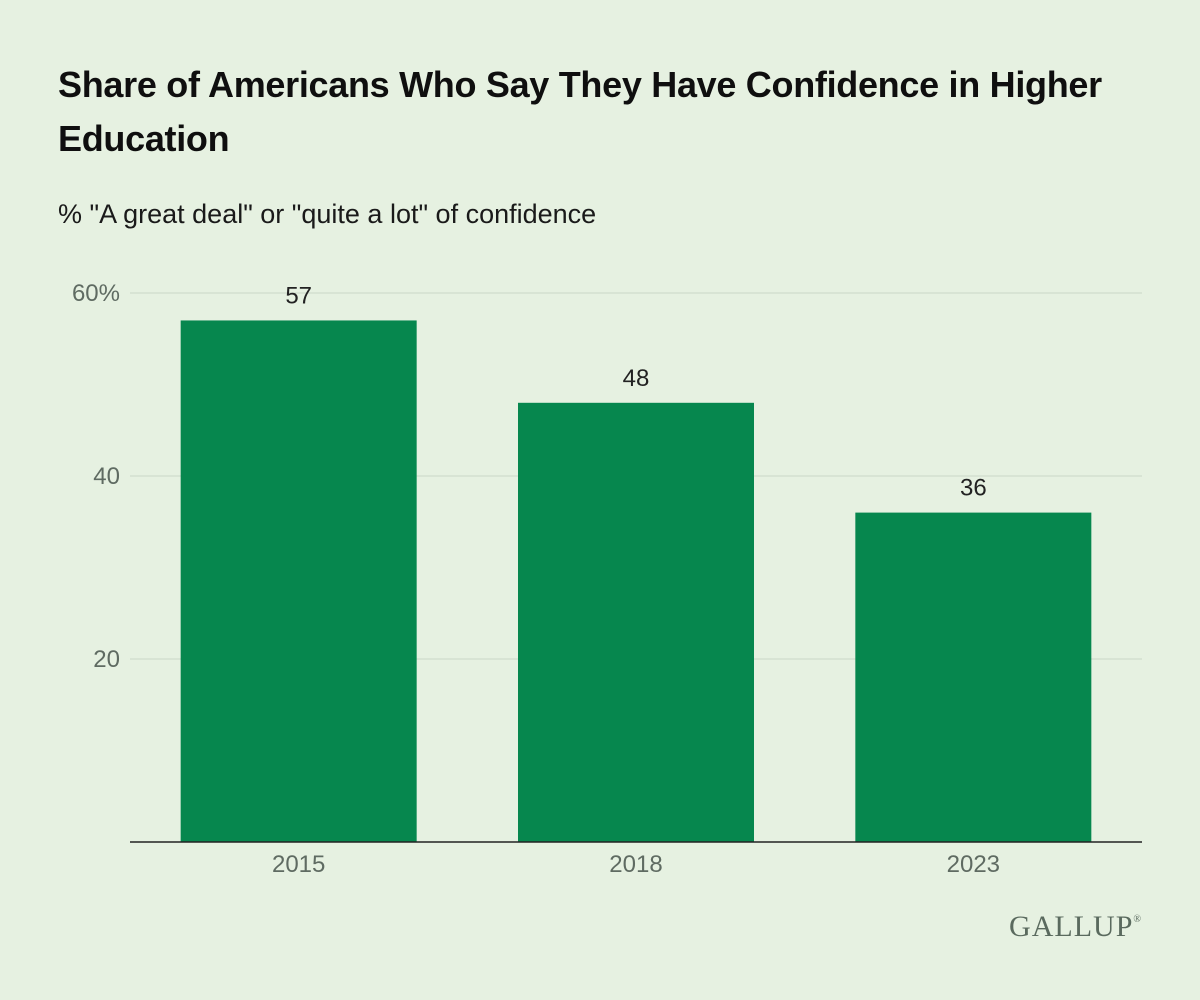  I want to click on y-tick-label: 40, so click(106, 476).